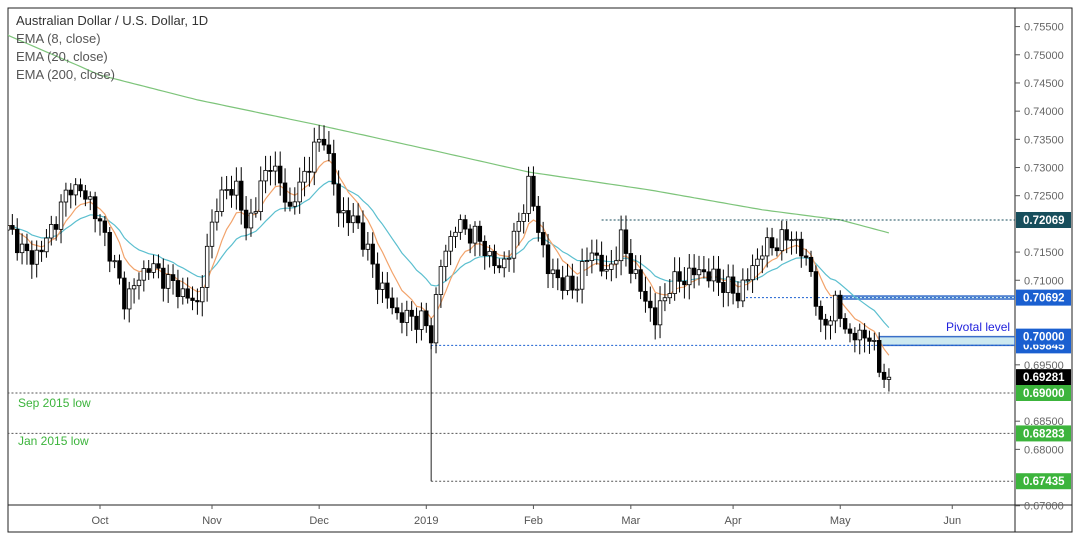  I want to click on legend-ema20: EMA (20, close), so click(62, 56).